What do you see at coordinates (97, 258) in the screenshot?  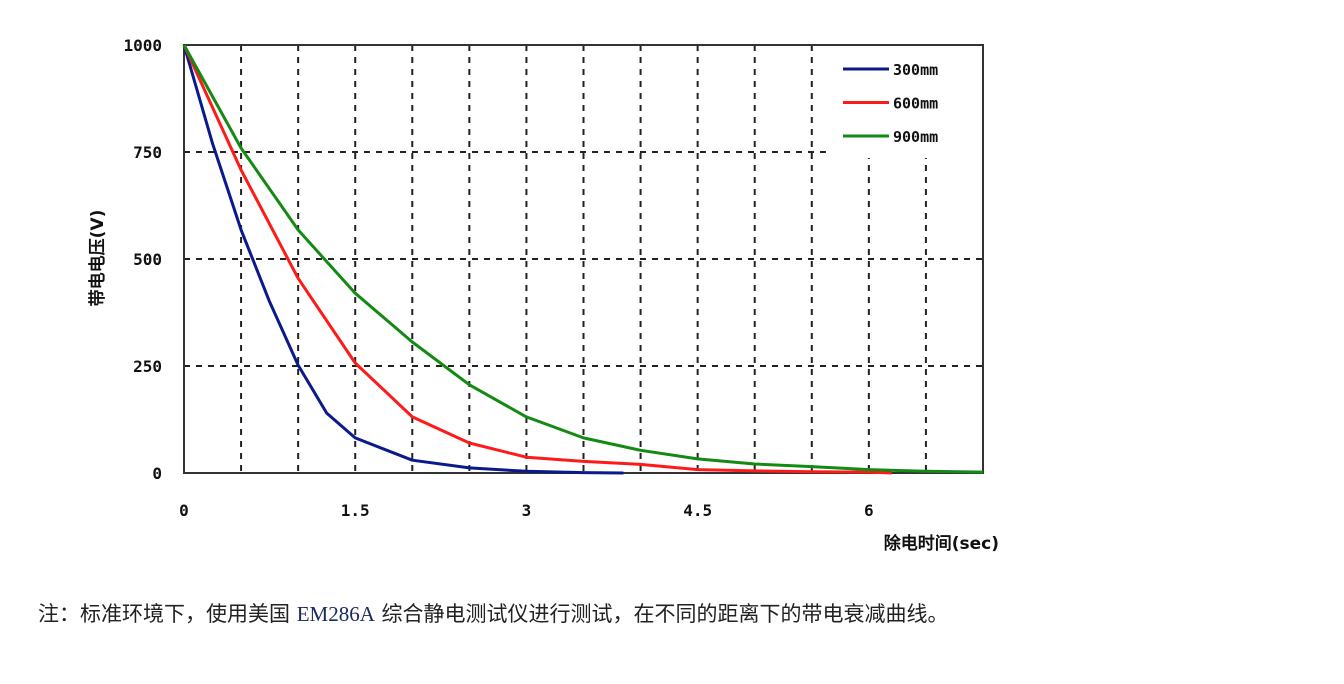 I see `y-axis-label: 带电电压(V)` at bounding box center [97, 258].